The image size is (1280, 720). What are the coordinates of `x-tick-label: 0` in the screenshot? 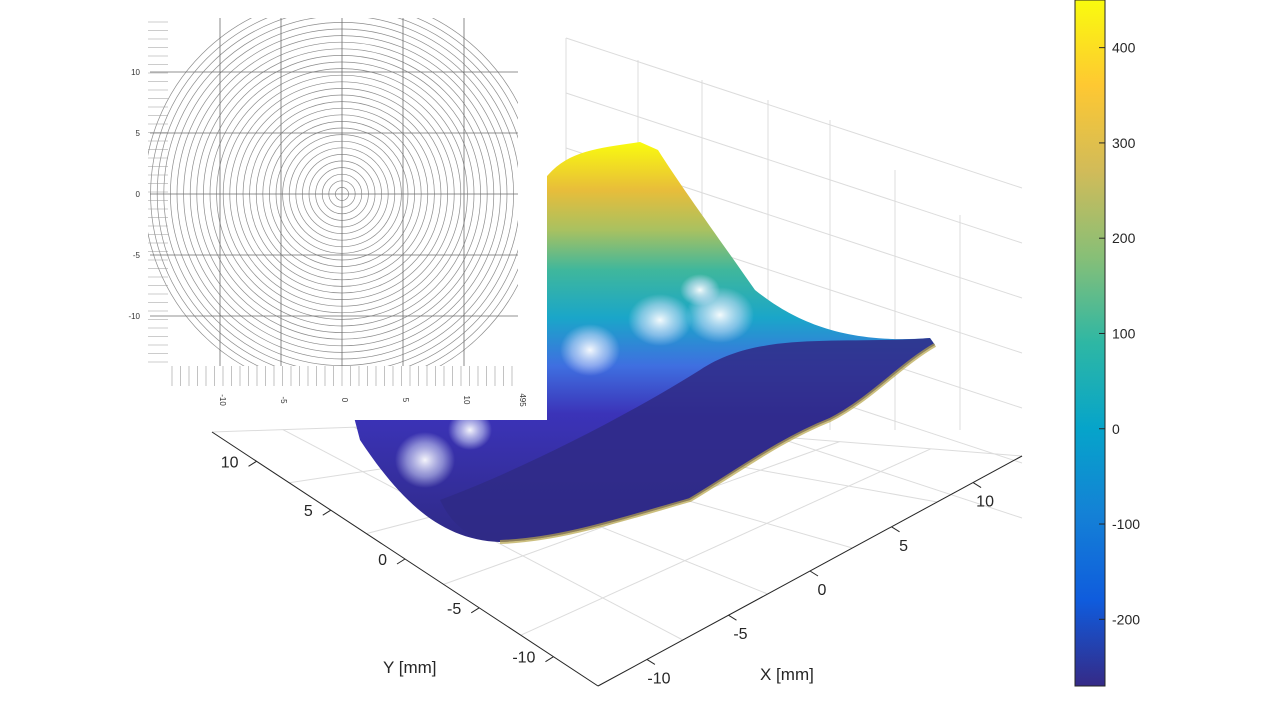 It's located at (822, 590).